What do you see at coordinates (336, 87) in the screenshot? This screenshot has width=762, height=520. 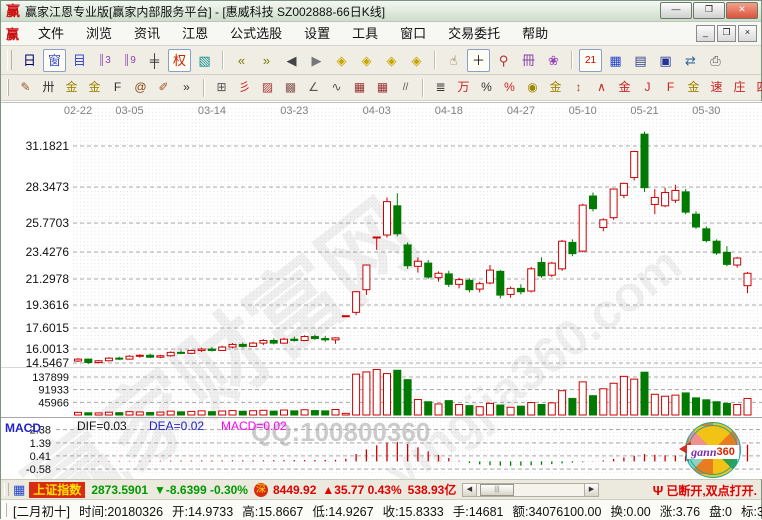 I see `wave-tool-icon: ∿` at bounding box center [336, 87].